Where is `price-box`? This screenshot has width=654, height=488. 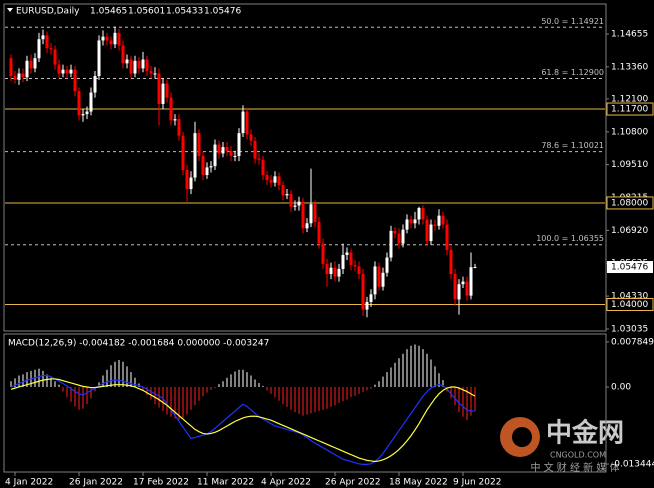 price-box is located at coordinates (630, 267).